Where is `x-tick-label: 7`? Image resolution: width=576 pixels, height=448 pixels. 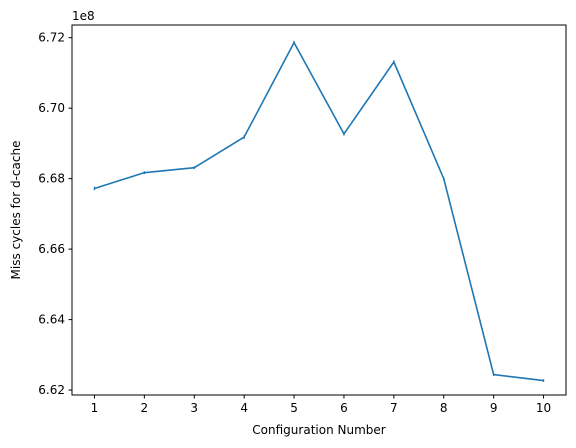 x-tick-label: 7 is located at coordinates (394, 408).